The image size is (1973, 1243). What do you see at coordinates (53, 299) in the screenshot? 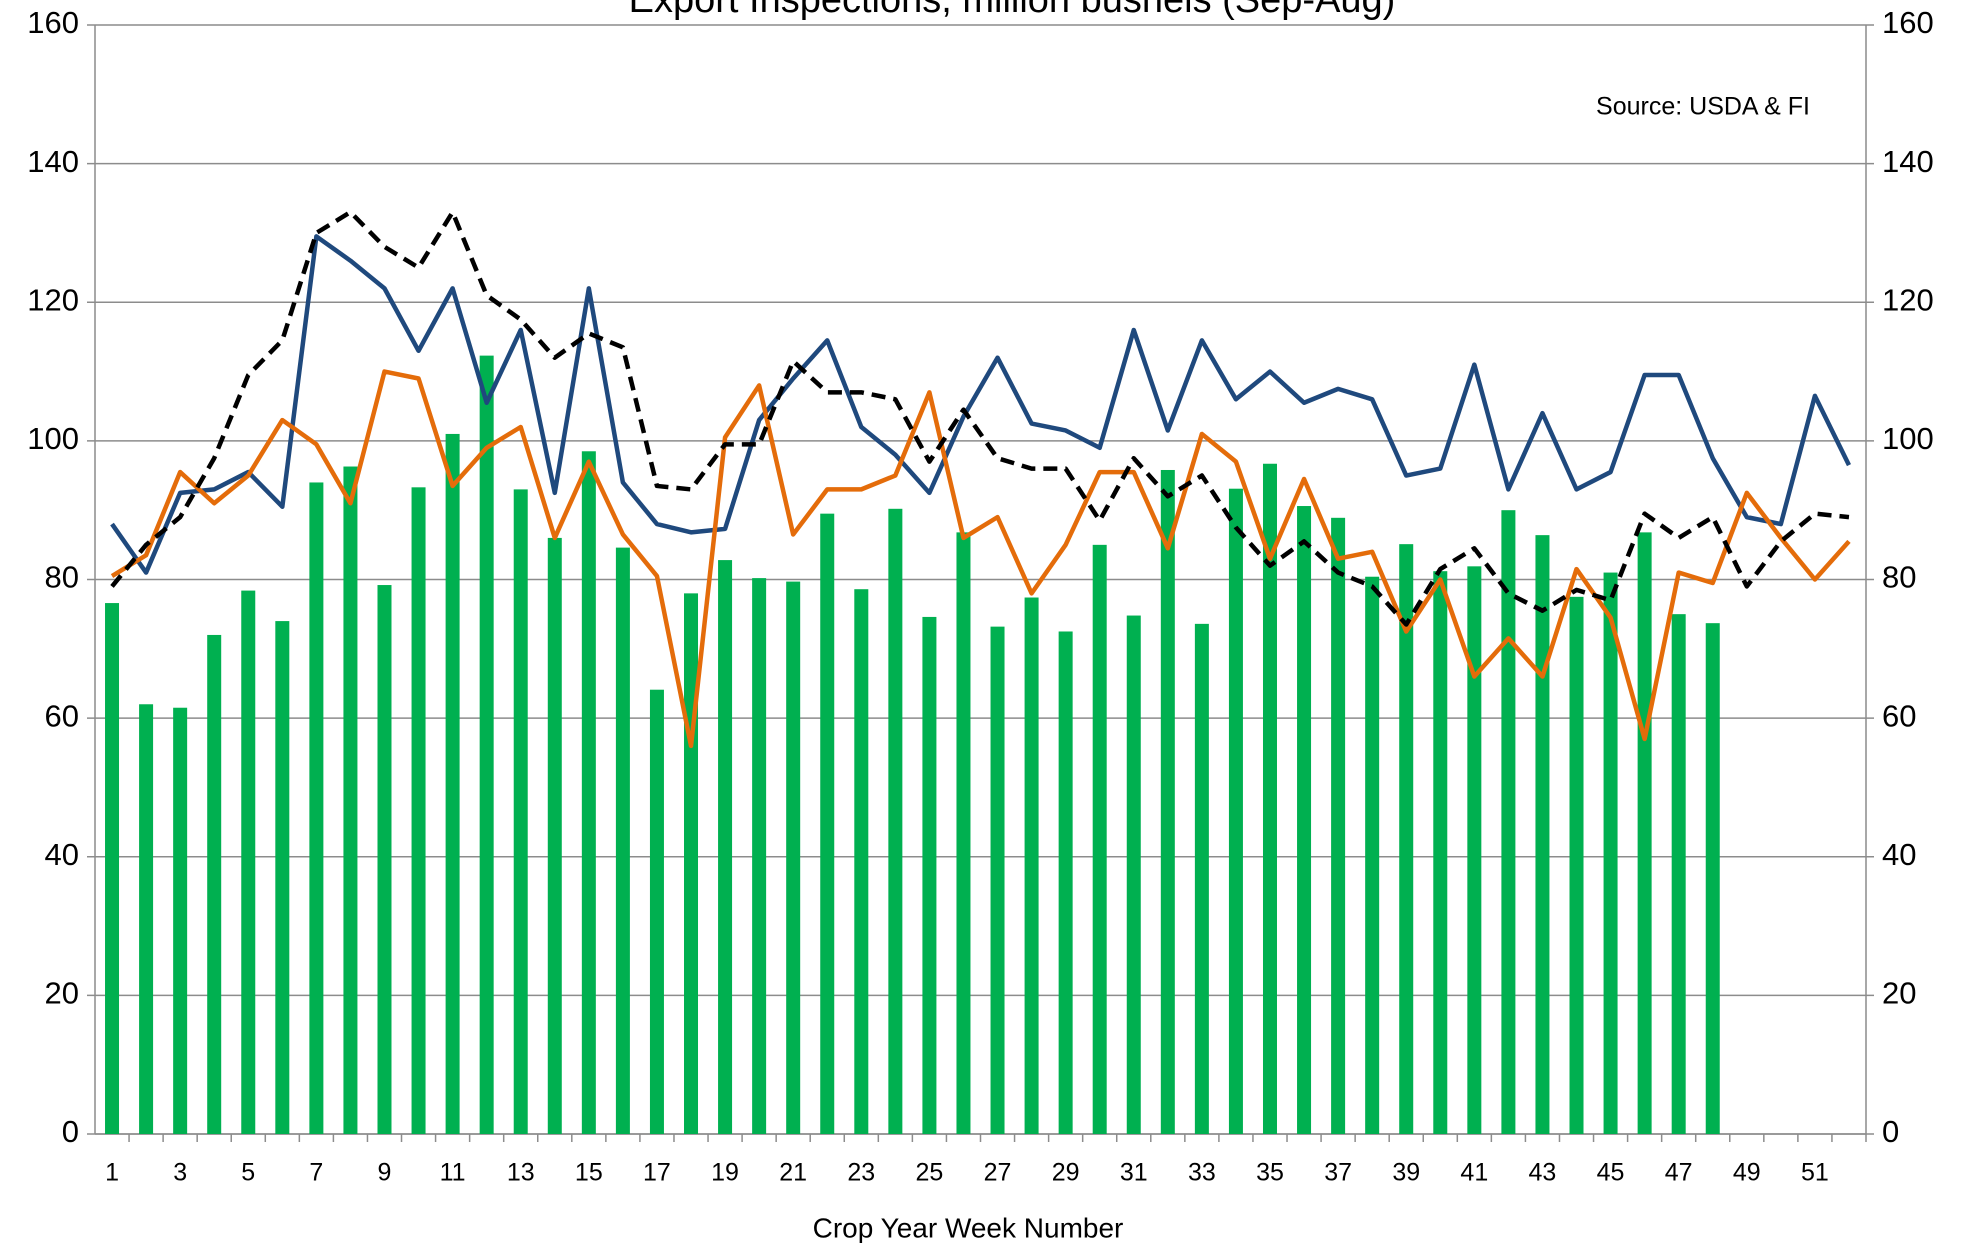
I see `y-tick-label: 120` at bounding box center [53, 299].